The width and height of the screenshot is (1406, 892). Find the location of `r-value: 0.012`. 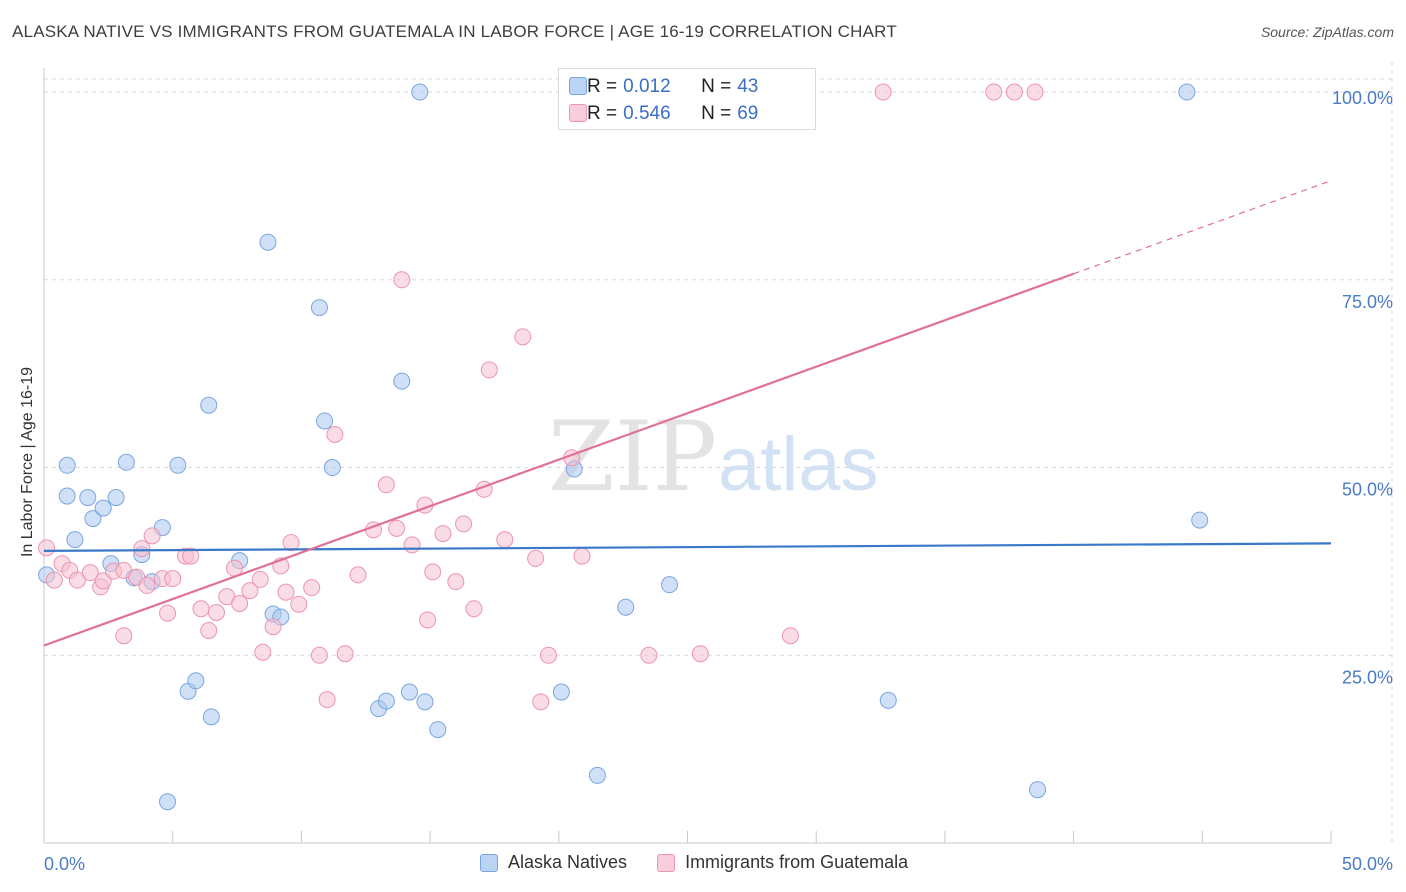

r-value: 0.012 is located at coordinates (647, 86).